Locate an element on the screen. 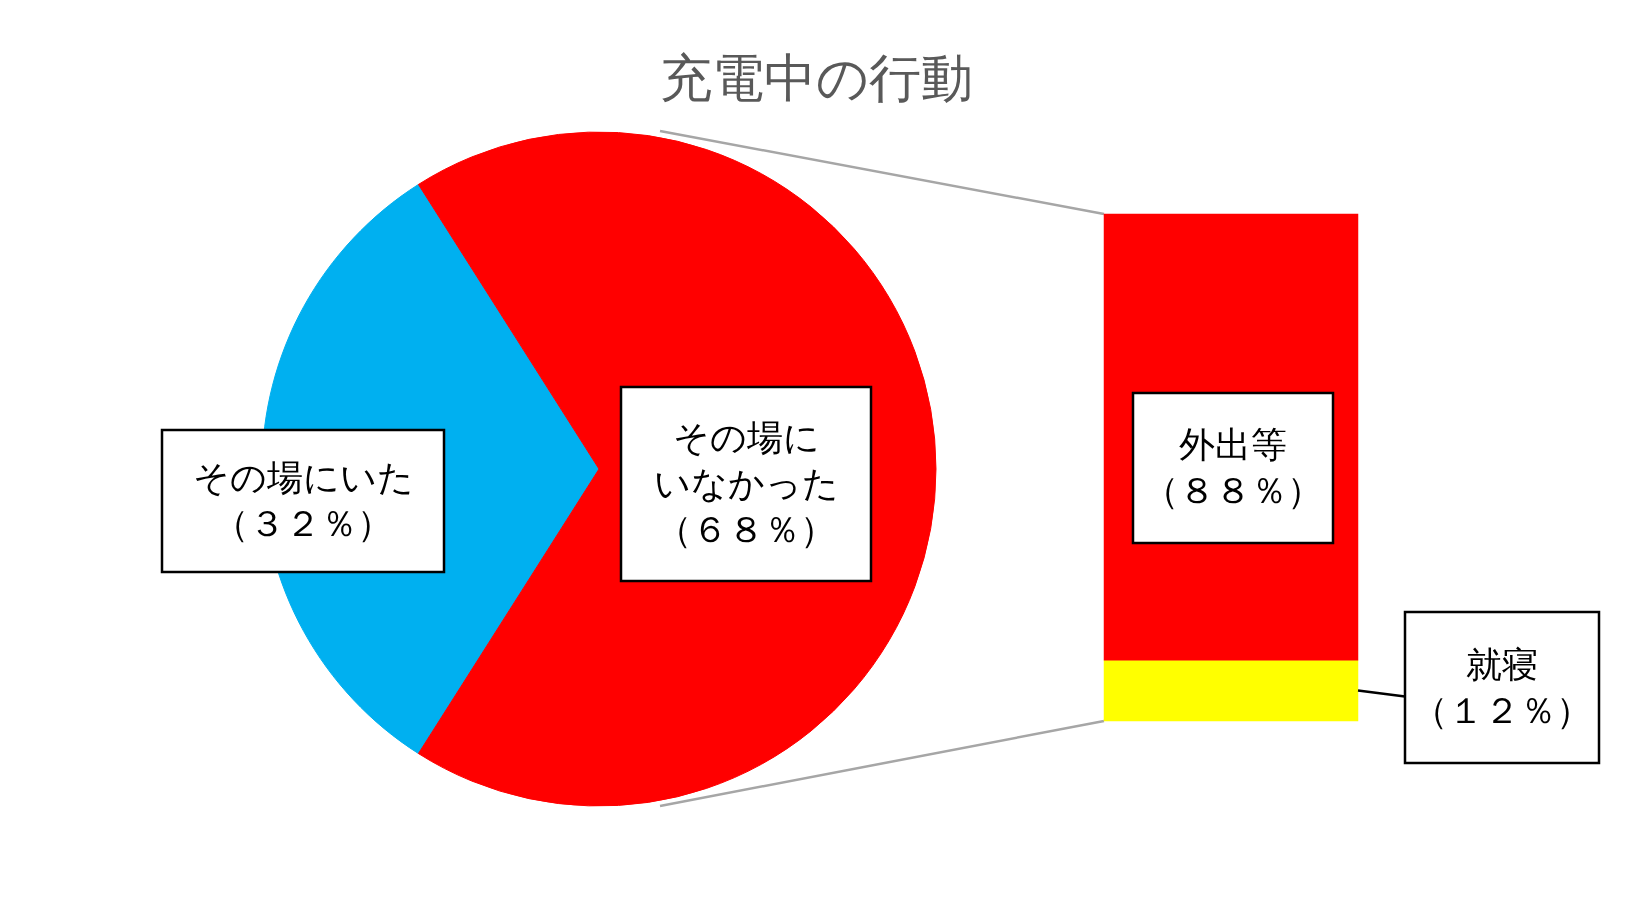  data-label: （８８％） is located at coordinates (1233, 491).